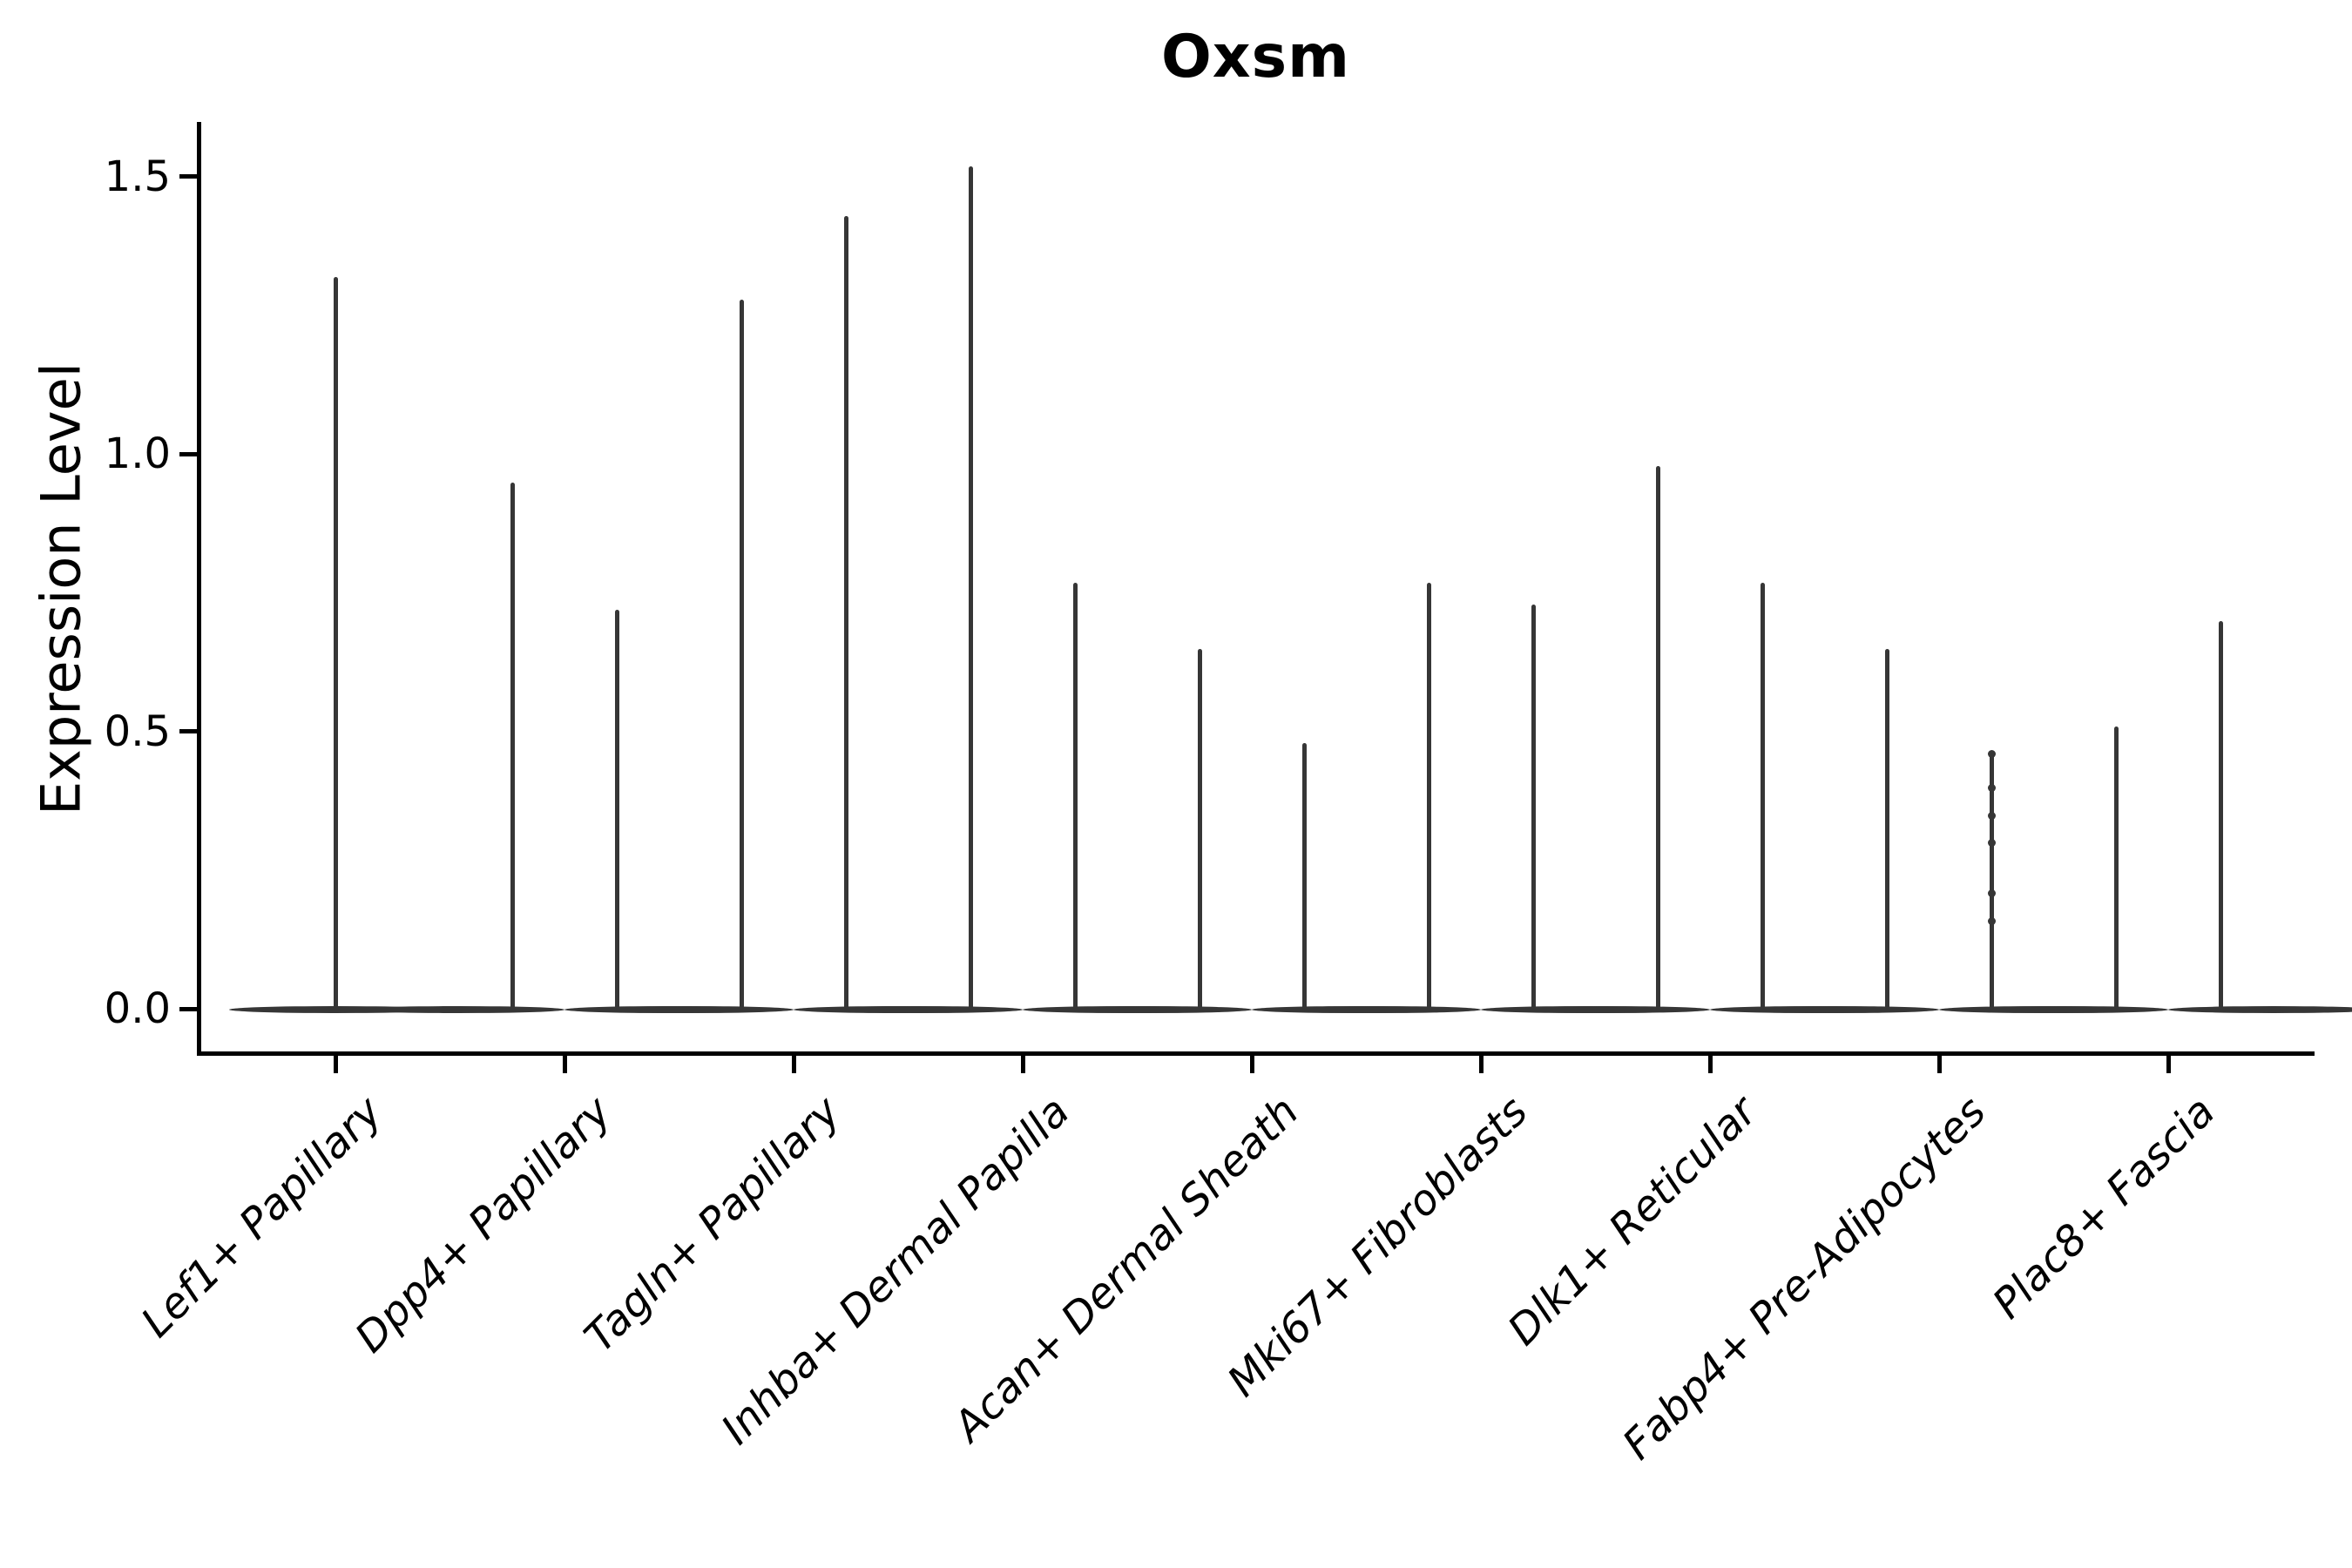 This screenshot has width=2352, height=1568. Describe the element at coordinates (137, 731) in the screenshot. I see `y-tick-label: 0.5` at that location.